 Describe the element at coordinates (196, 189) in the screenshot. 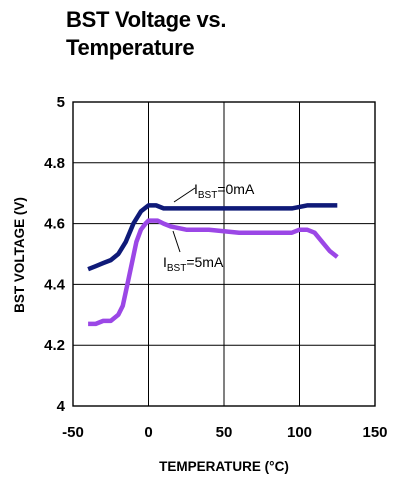

I see `series-0-label-main: I` at that location.